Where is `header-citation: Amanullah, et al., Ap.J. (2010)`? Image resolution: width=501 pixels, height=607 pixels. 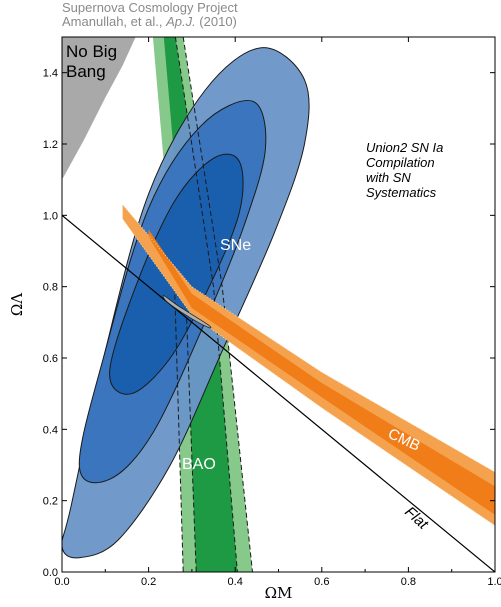
header-citation: Amanullah, et al., Ap.J. (2010) is located at coordinates (150, 22).